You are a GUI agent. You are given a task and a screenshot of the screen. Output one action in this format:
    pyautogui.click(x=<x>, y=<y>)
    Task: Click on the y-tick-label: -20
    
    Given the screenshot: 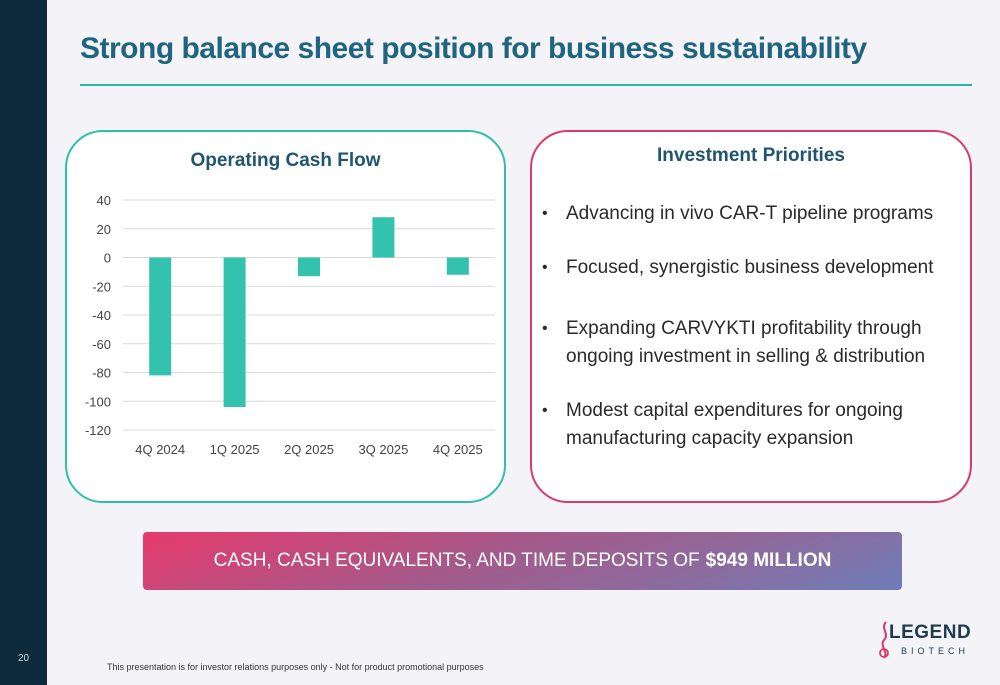 What is the action you would take?
    pyautogui.click(x=101, y=286)
    